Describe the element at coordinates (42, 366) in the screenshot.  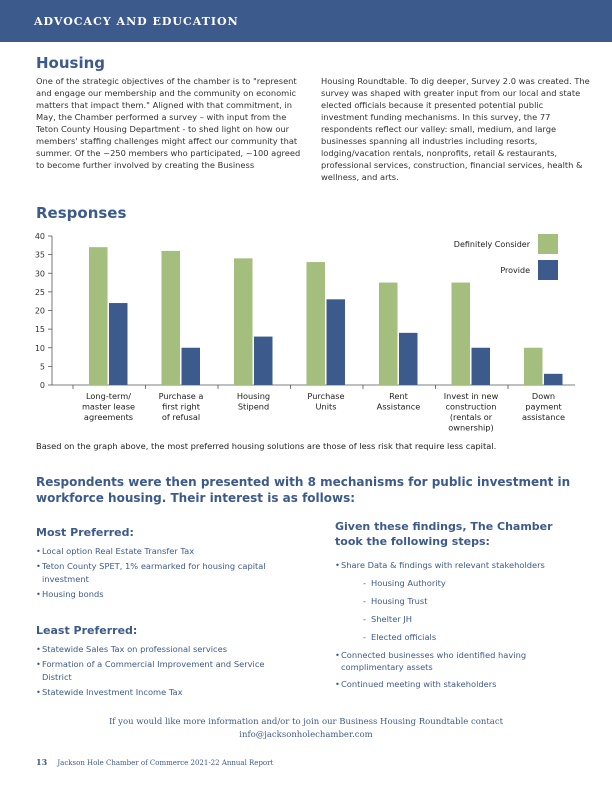
I see `y-tick-label: 5` at that location.